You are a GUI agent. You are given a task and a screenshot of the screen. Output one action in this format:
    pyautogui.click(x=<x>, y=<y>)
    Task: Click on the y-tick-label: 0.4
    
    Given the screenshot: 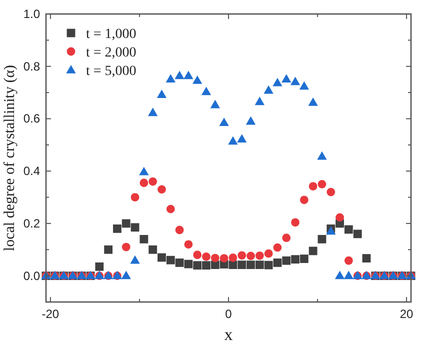 What is the action you would take?
    pyautogui.click(x=31, y=171)
    